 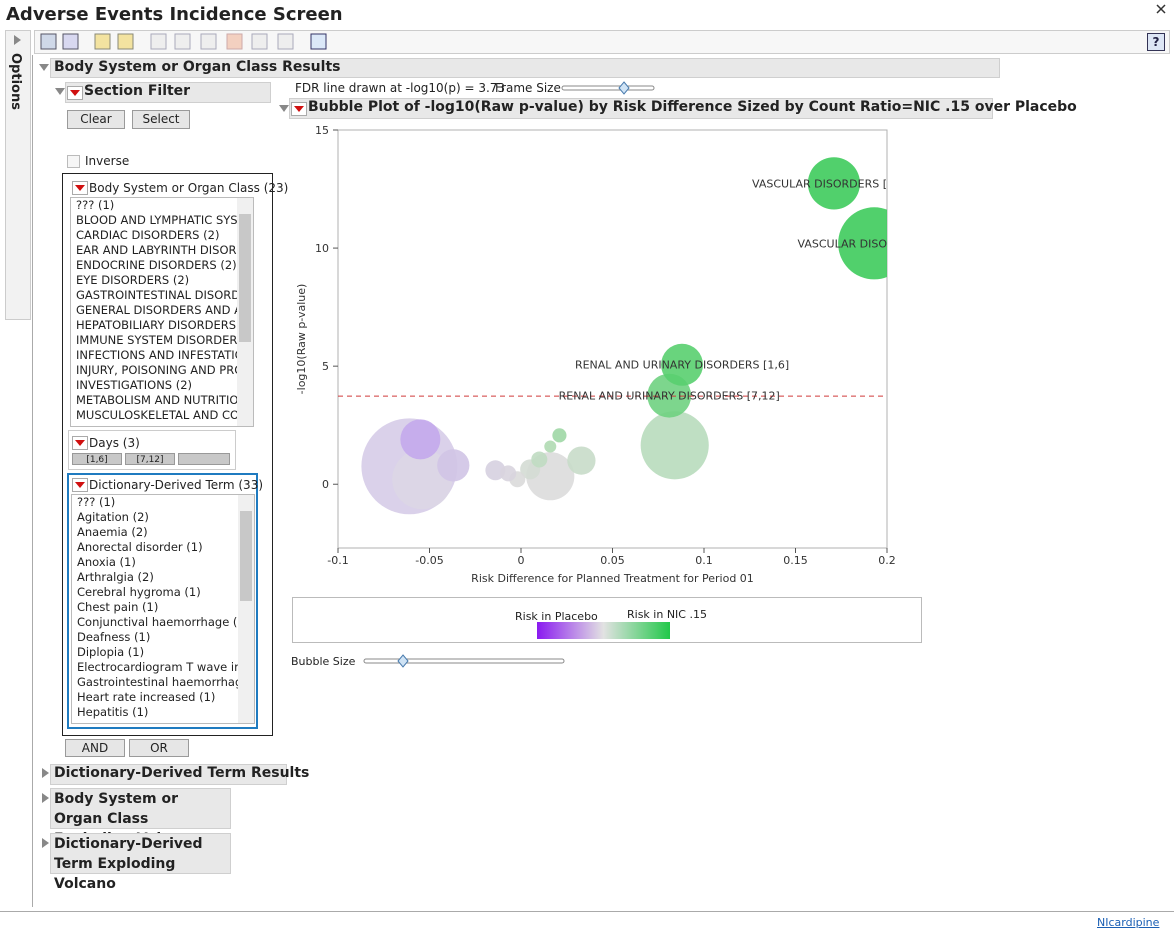 What do you see at coordinates (301, 339) in the screenshot?
I see `y-axis-label: -log10(Raw p-value)` at bounding box center [301, 339].